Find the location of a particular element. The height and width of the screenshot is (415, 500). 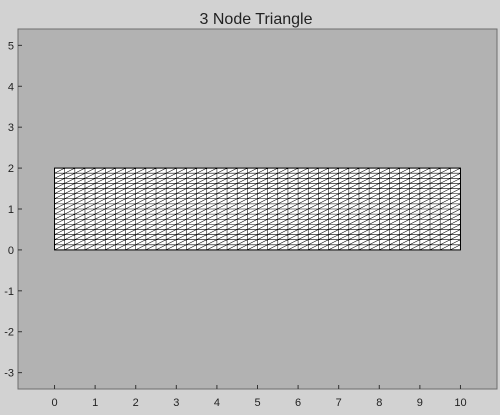

x-tick-label: 0 is located at coordinates (54, 403).